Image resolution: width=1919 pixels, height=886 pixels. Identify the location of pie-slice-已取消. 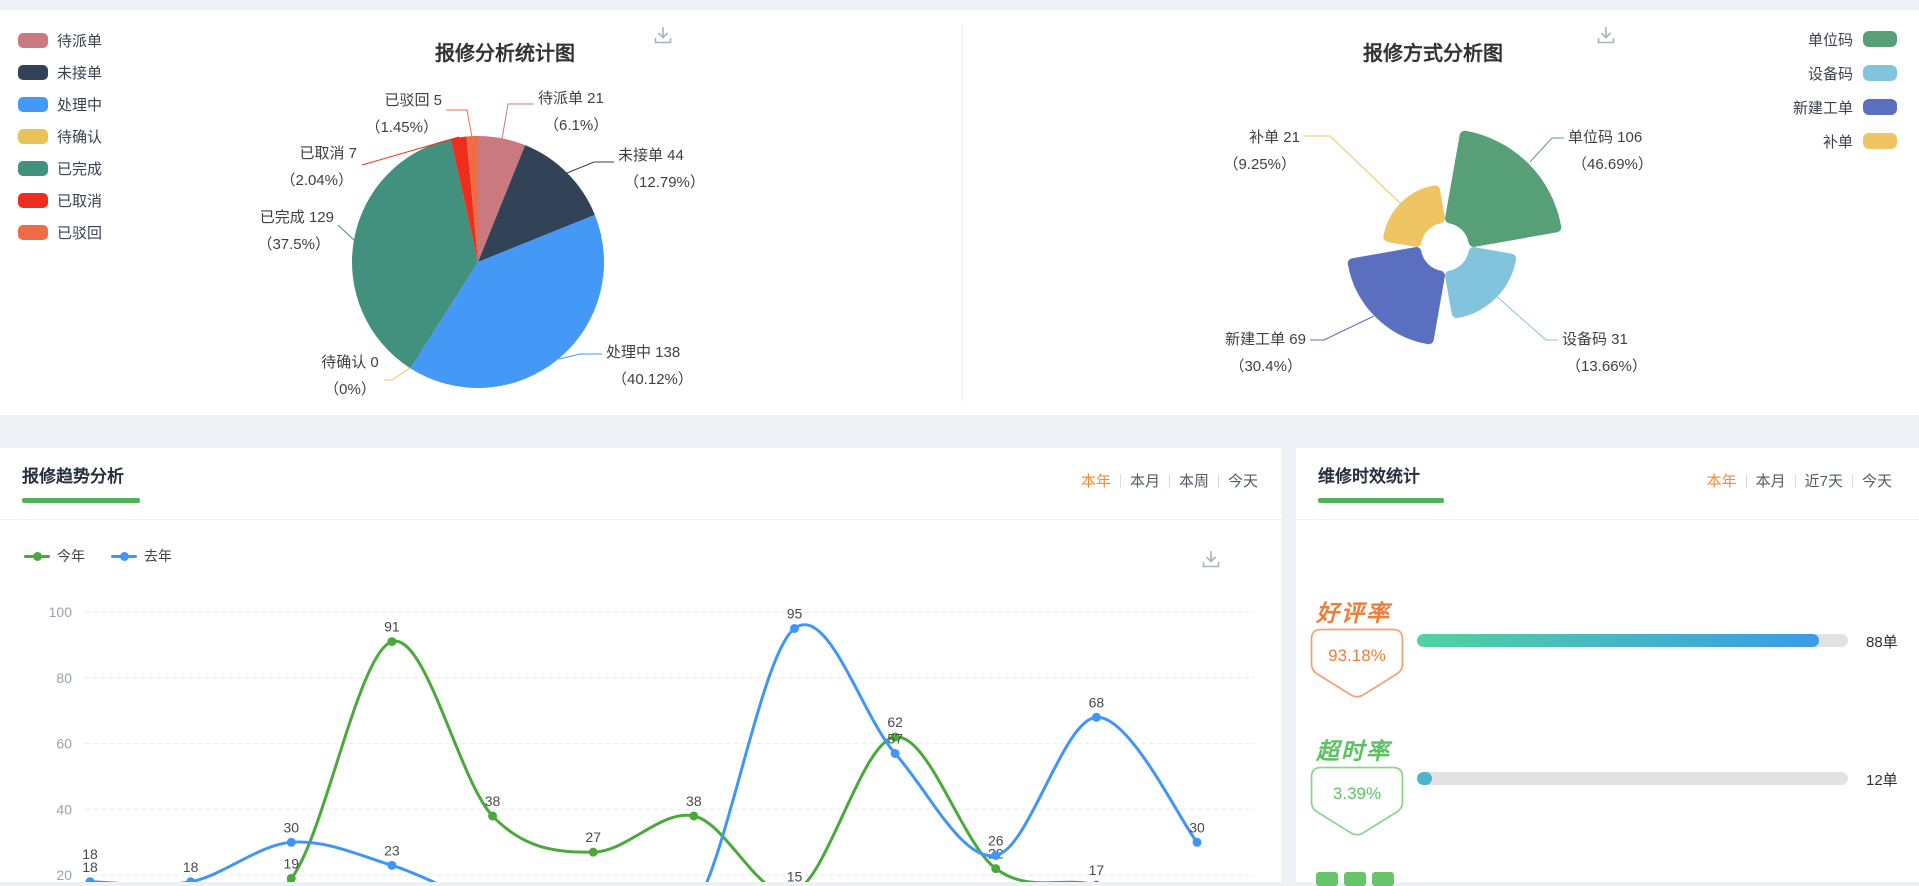
(464, 199).